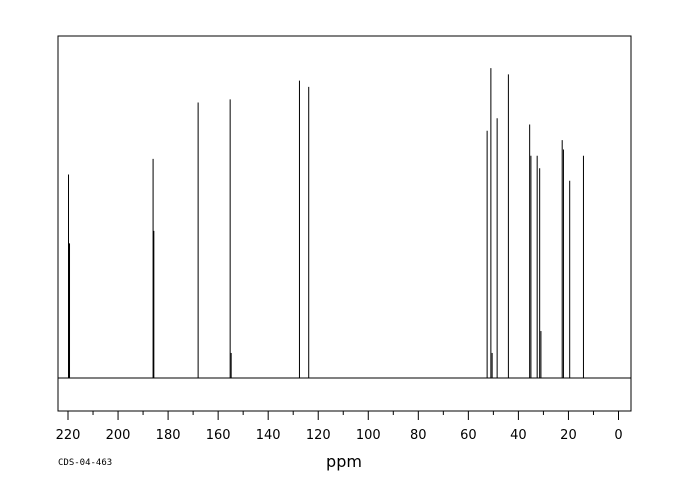 This screenshot has height=504, width=680. I want to click on x-tick-label: 60, so click(468, 435).